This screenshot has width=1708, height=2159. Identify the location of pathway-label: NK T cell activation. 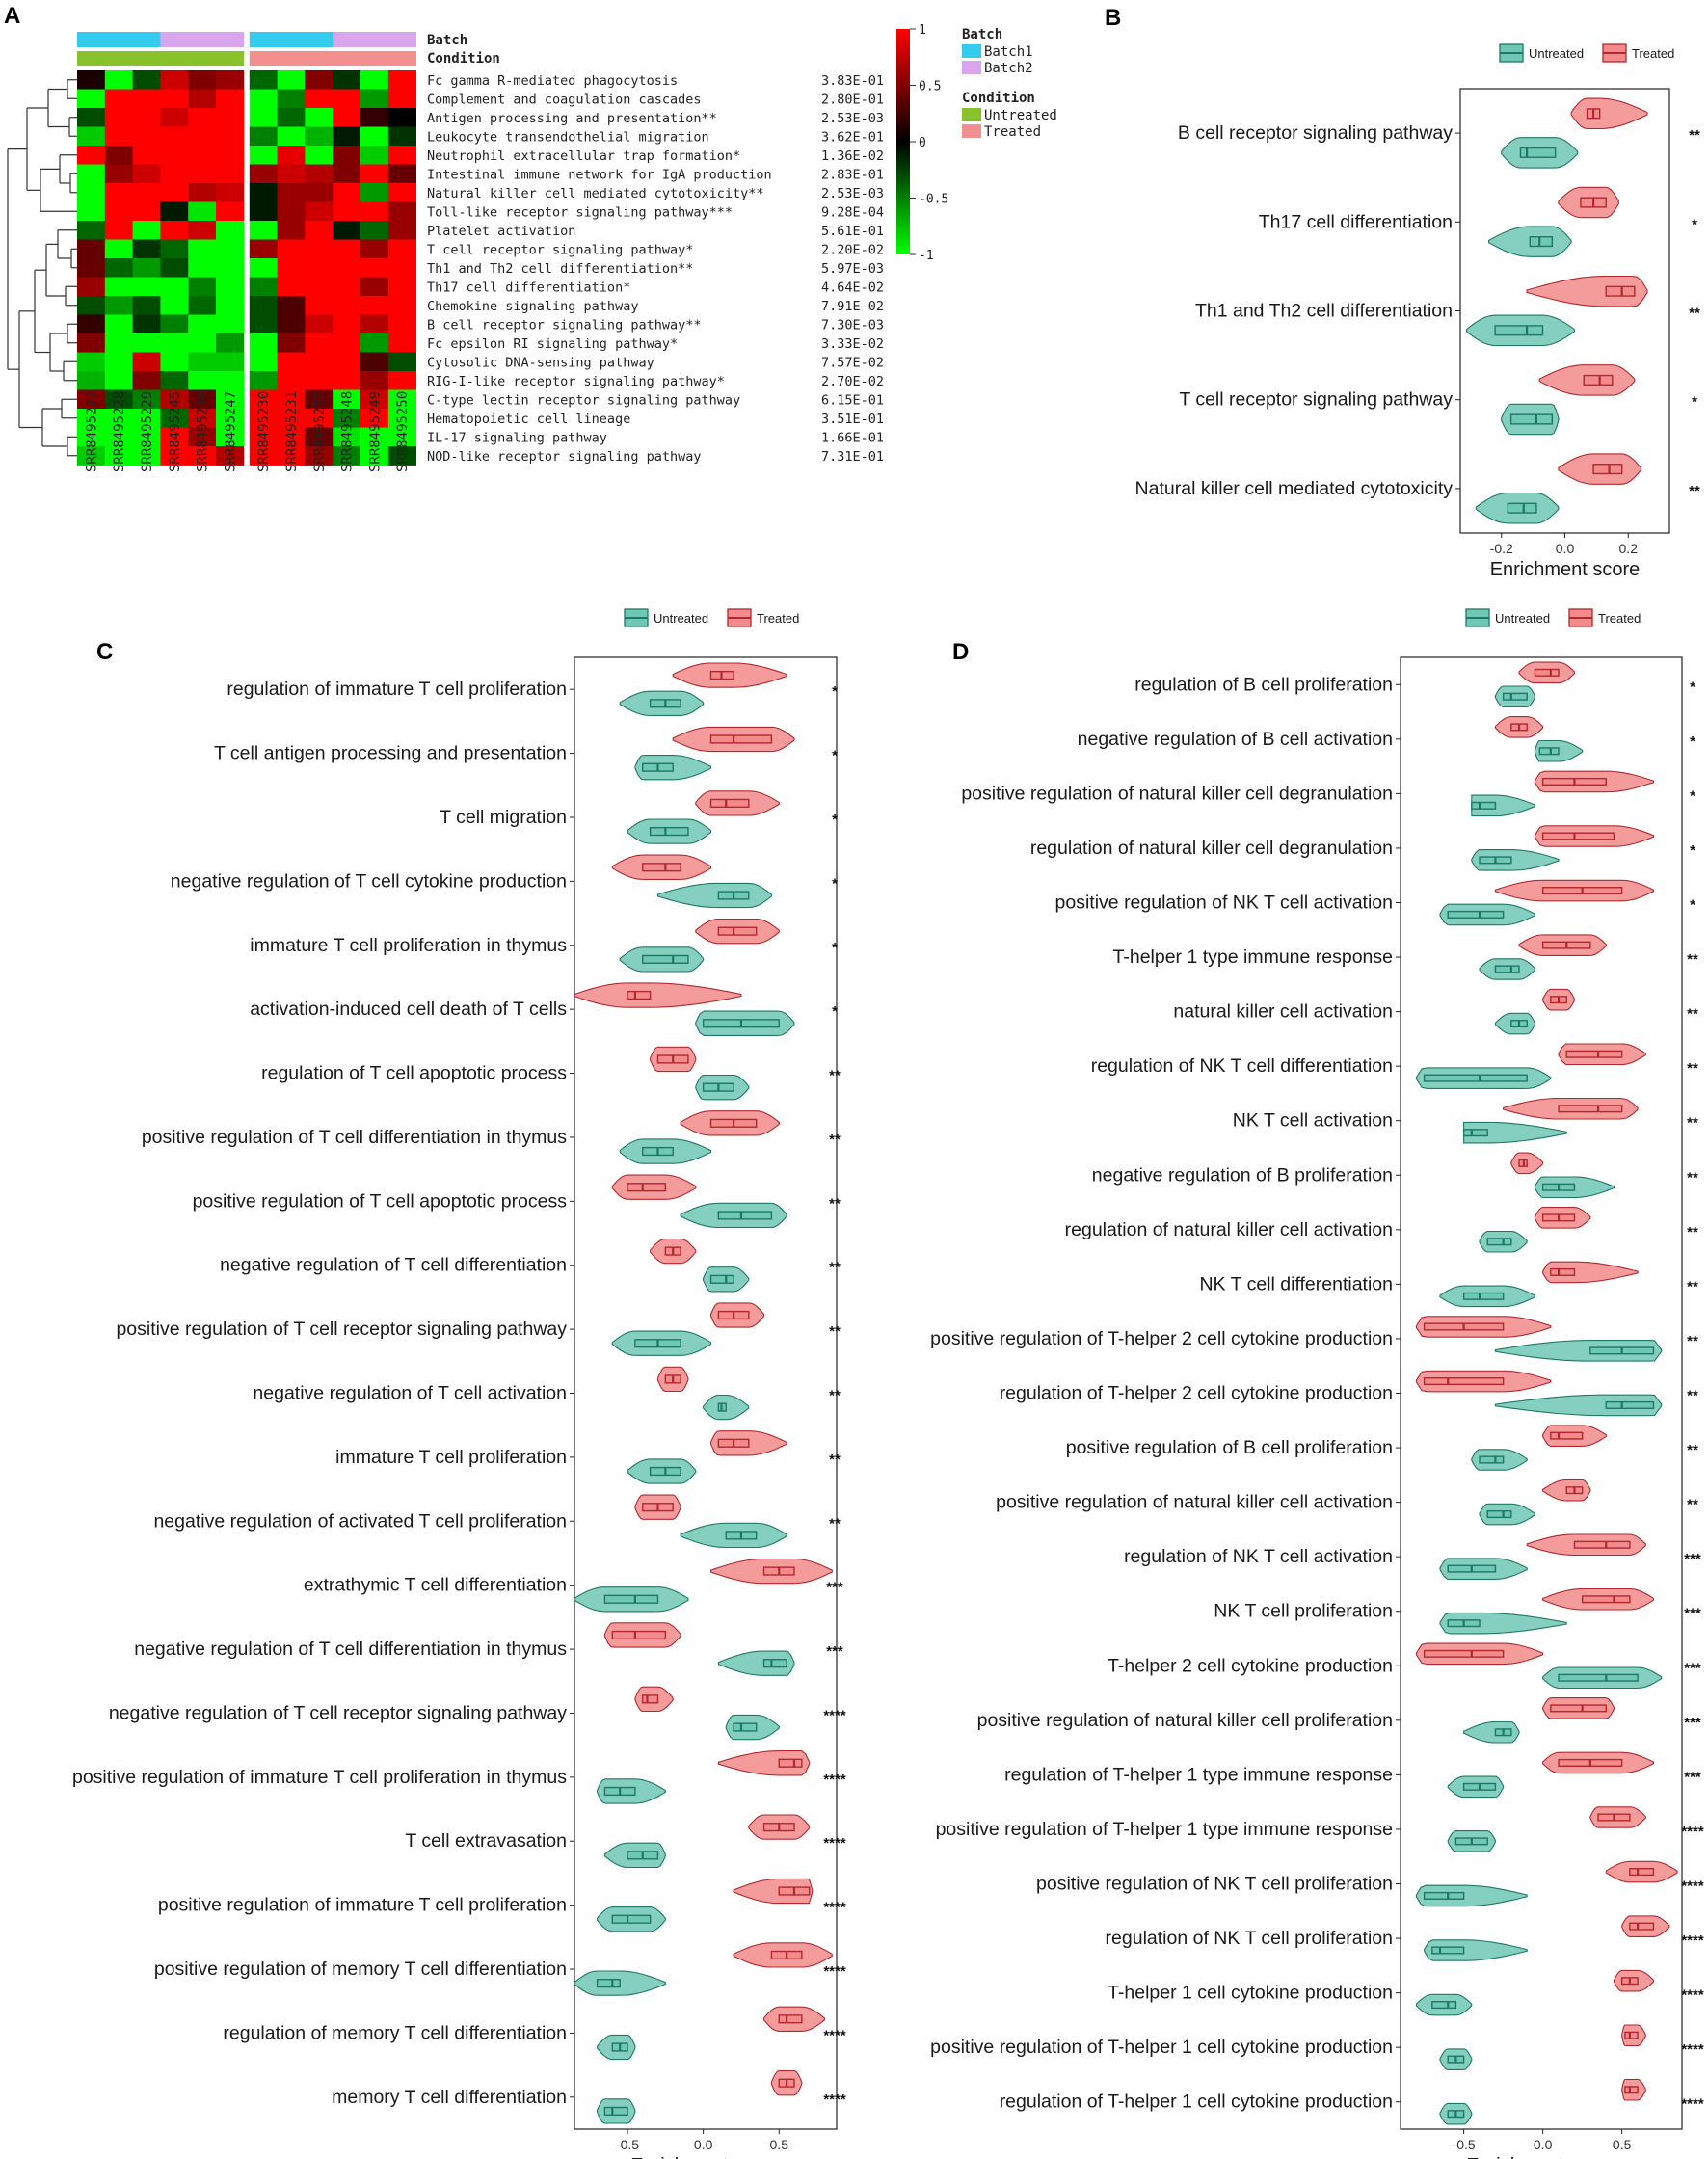
(1313, 1121).